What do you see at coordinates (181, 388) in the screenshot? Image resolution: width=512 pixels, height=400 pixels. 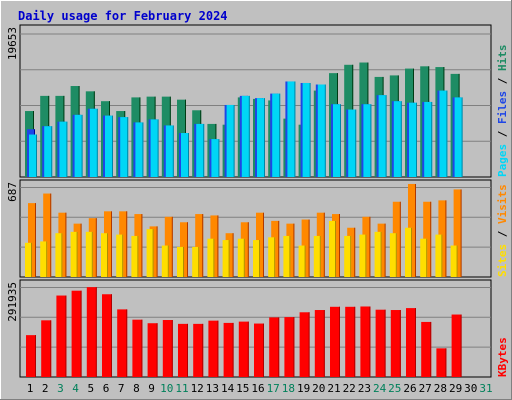 I see `x-tick-label: 11` at bounding box center [181, 388].